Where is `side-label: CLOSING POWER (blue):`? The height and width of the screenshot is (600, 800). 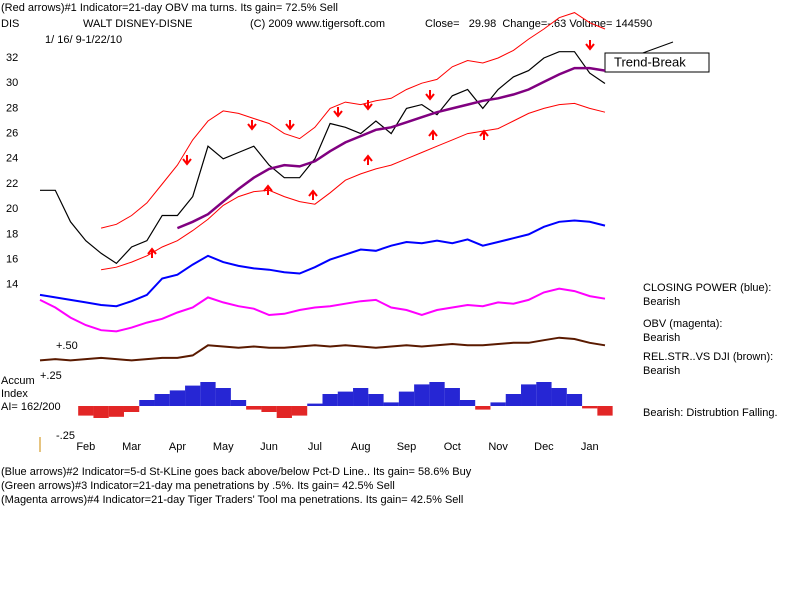 side-label: CLOSING POWER (blue): is located at coordinates (707, 288).